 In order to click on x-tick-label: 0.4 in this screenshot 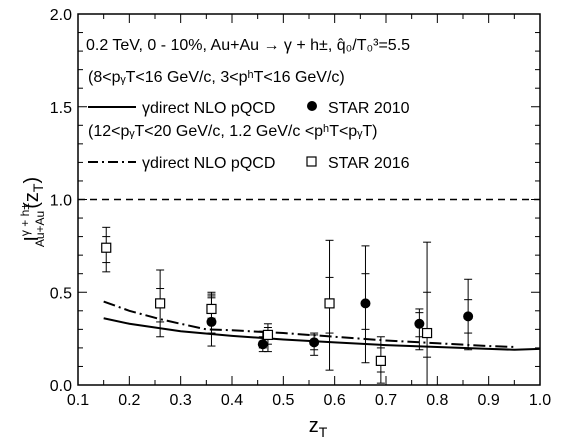, I will do `click(232, 400)`.